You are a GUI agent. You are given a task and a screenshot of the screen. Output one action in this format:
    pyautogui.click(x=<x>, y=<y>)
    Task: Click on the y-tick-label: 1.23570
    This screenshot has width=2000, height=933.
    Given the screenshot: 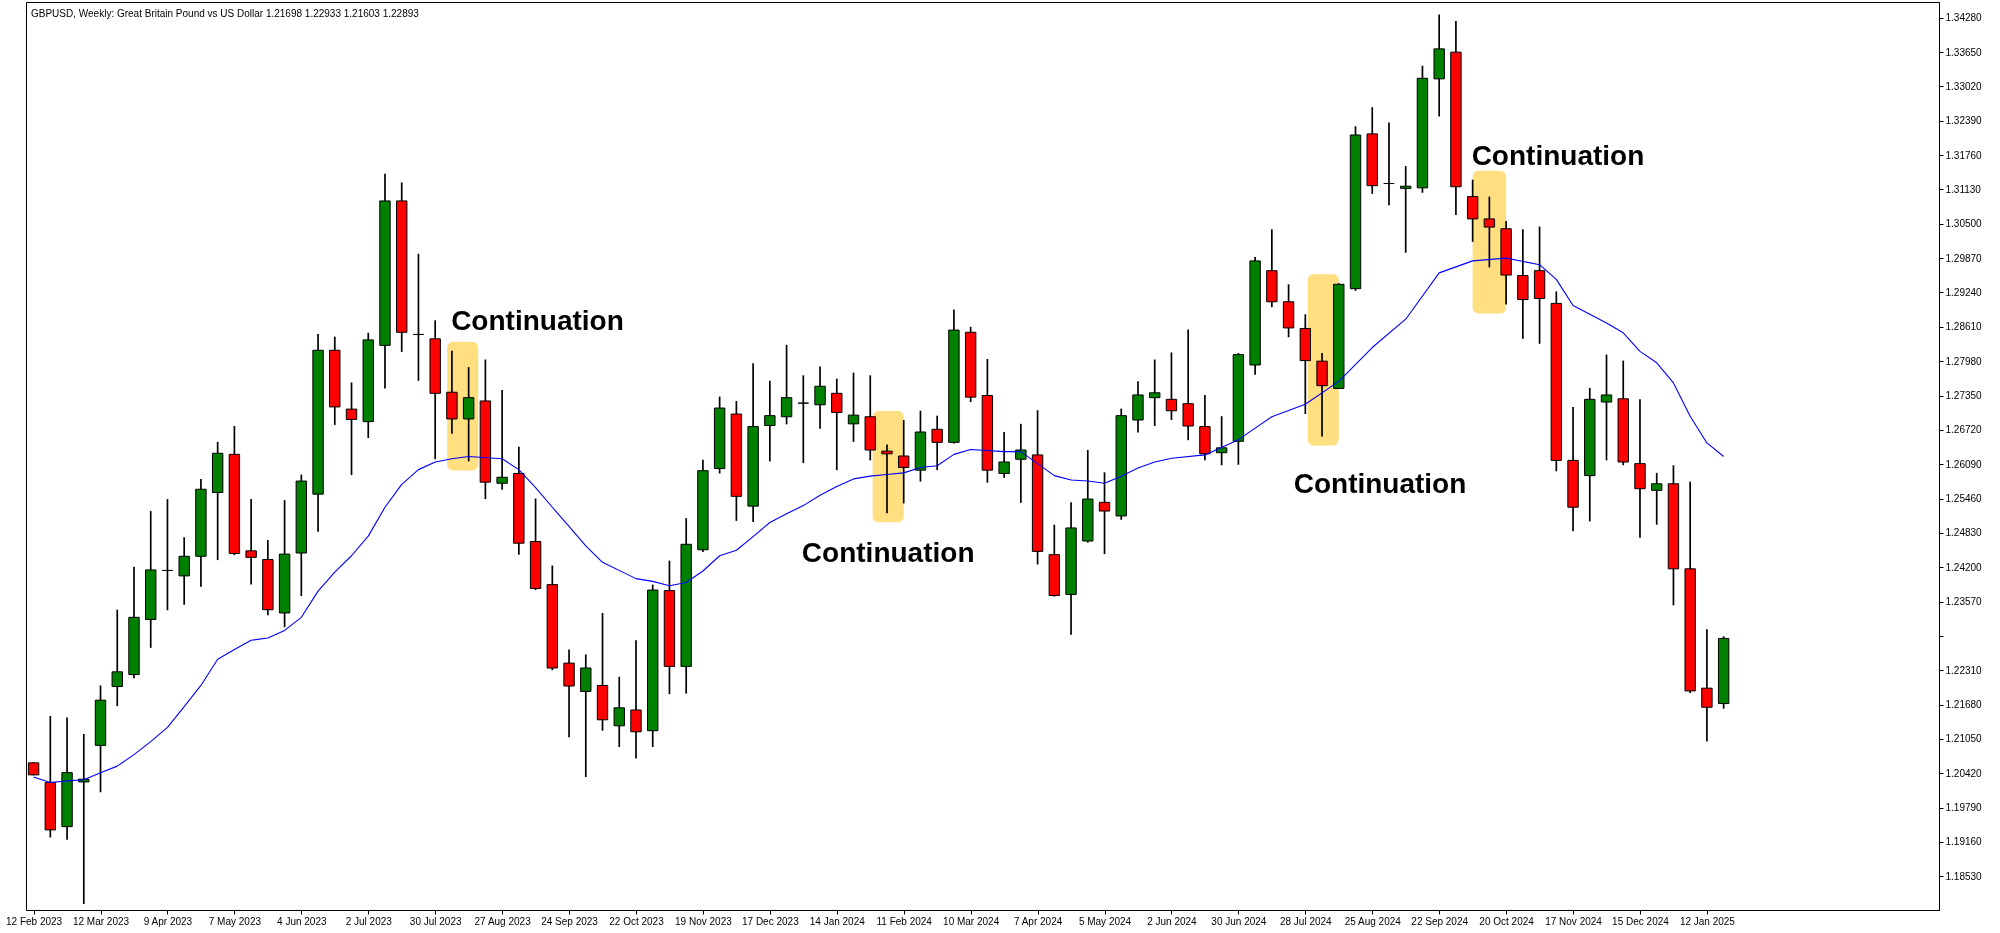 What is the action you would take?
    pyautogui.click(x=1964, y=602)
    